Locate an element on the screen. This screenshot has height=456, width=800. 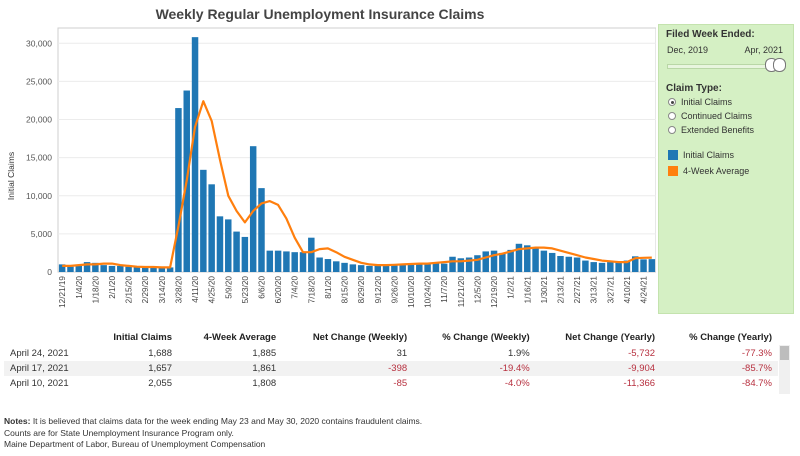
table-cell: -11,366 is located at coordinates (639, 383).